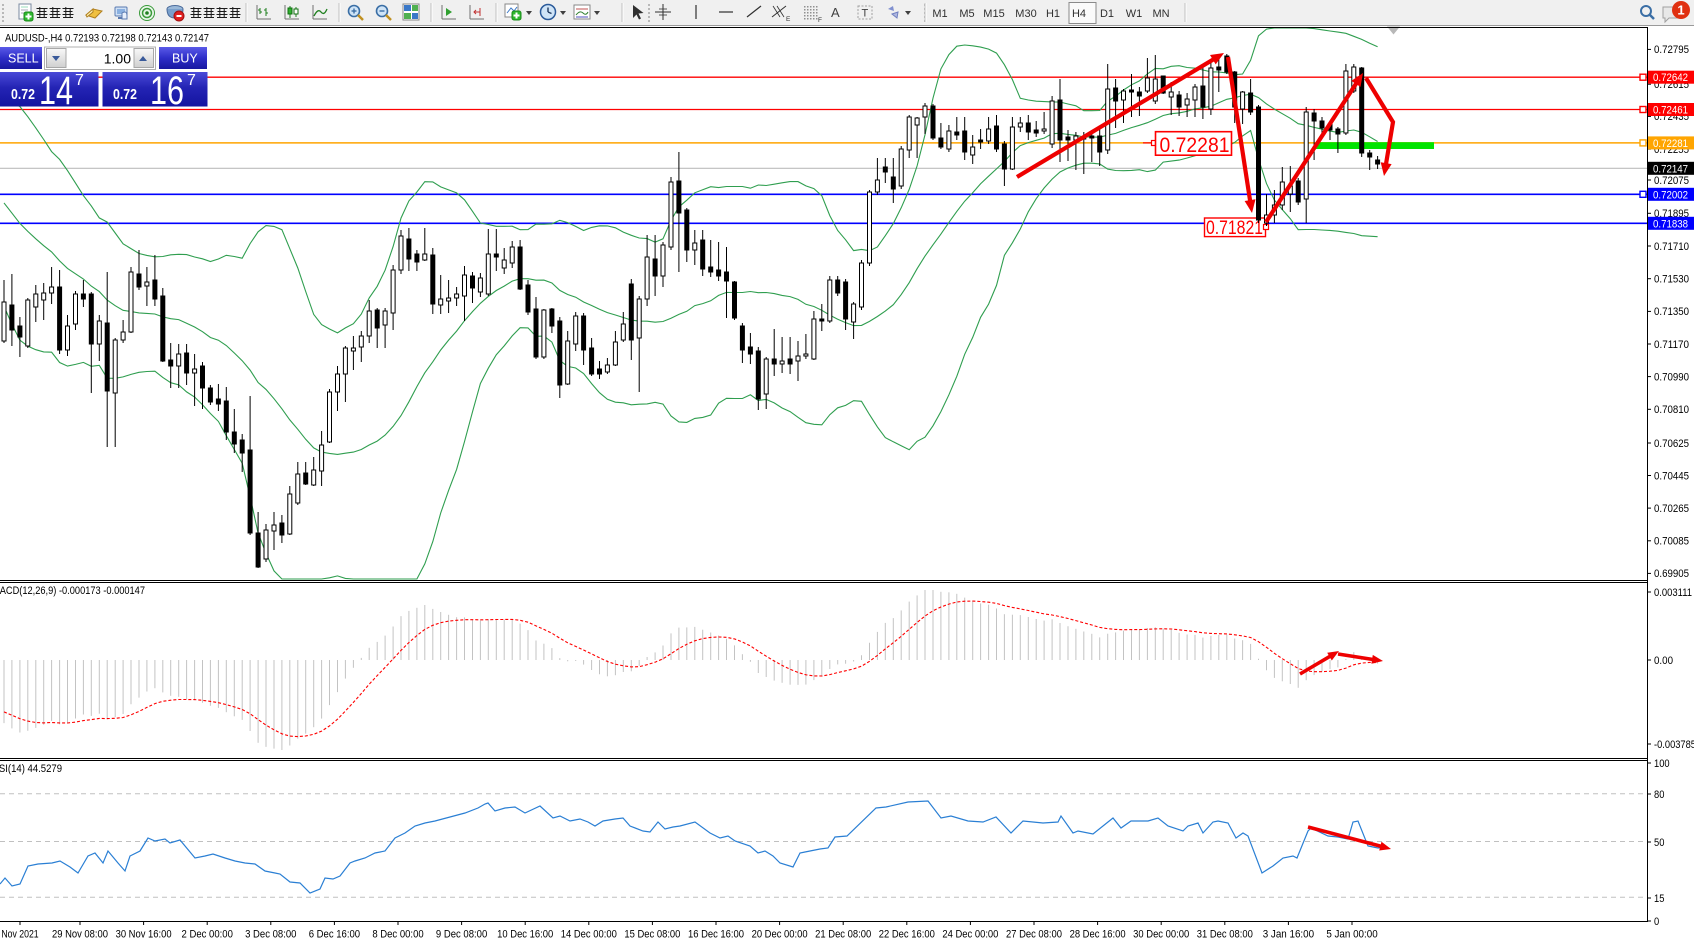  What do you see at coordinates (167, 91) in the screenshot?
I see `svg-text: 16` at bounding box center [167, 91].